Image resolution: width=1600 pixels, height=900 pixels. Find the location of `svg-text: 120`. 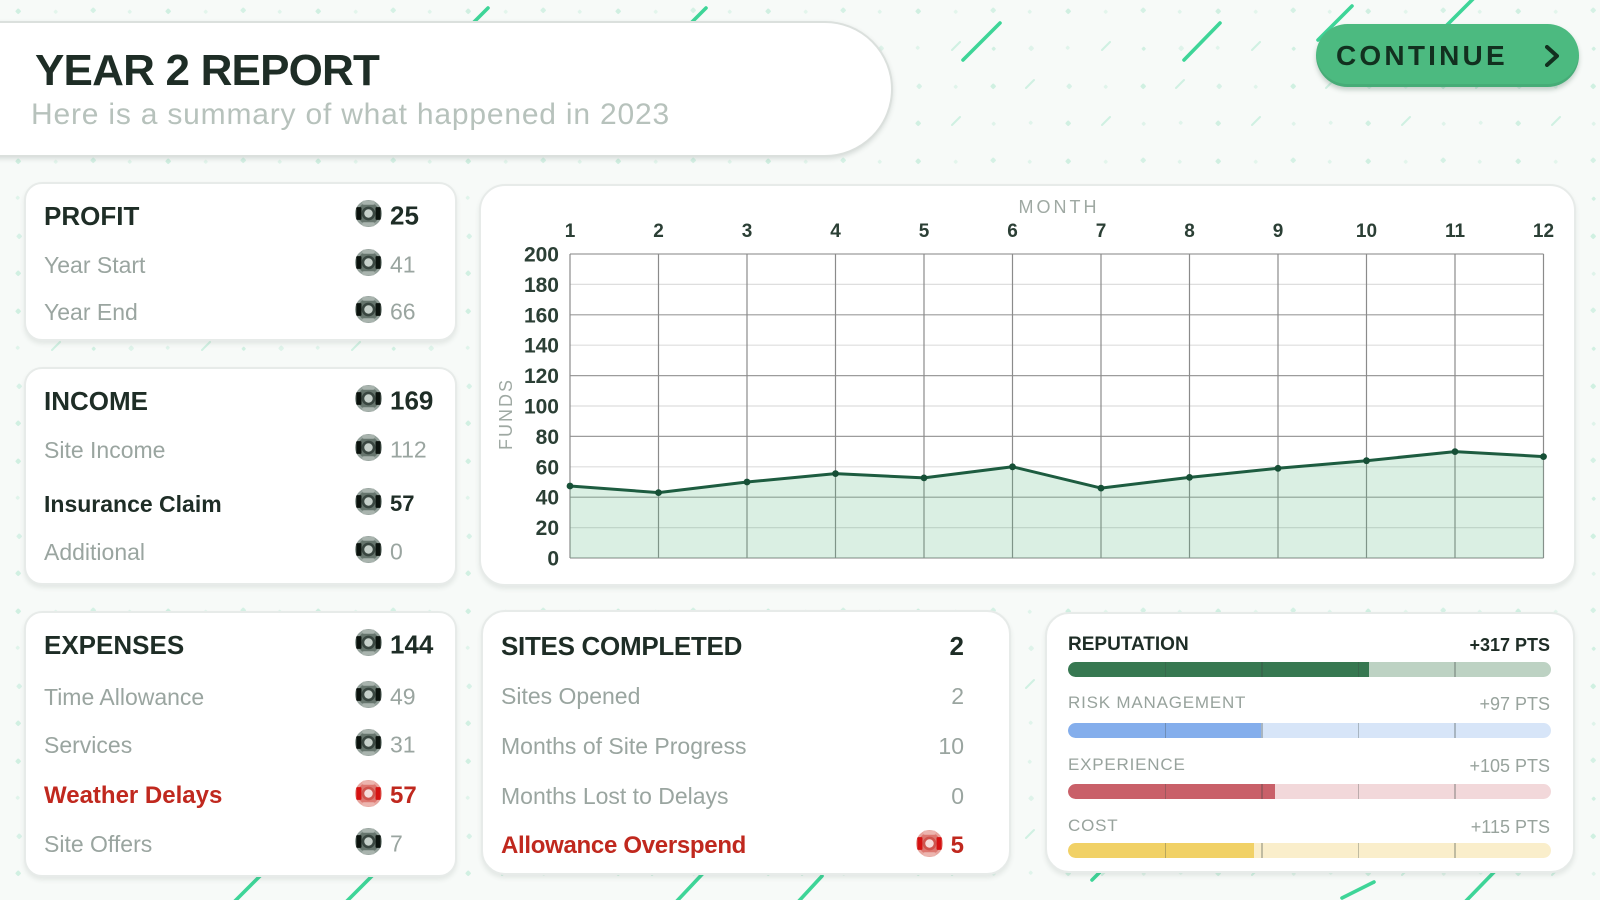

svg-text: 120 is located at coordinates (541, 376).